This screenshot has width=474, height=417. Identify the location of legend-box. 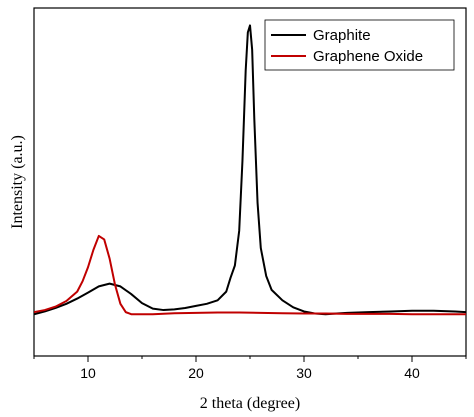
(359, 45).